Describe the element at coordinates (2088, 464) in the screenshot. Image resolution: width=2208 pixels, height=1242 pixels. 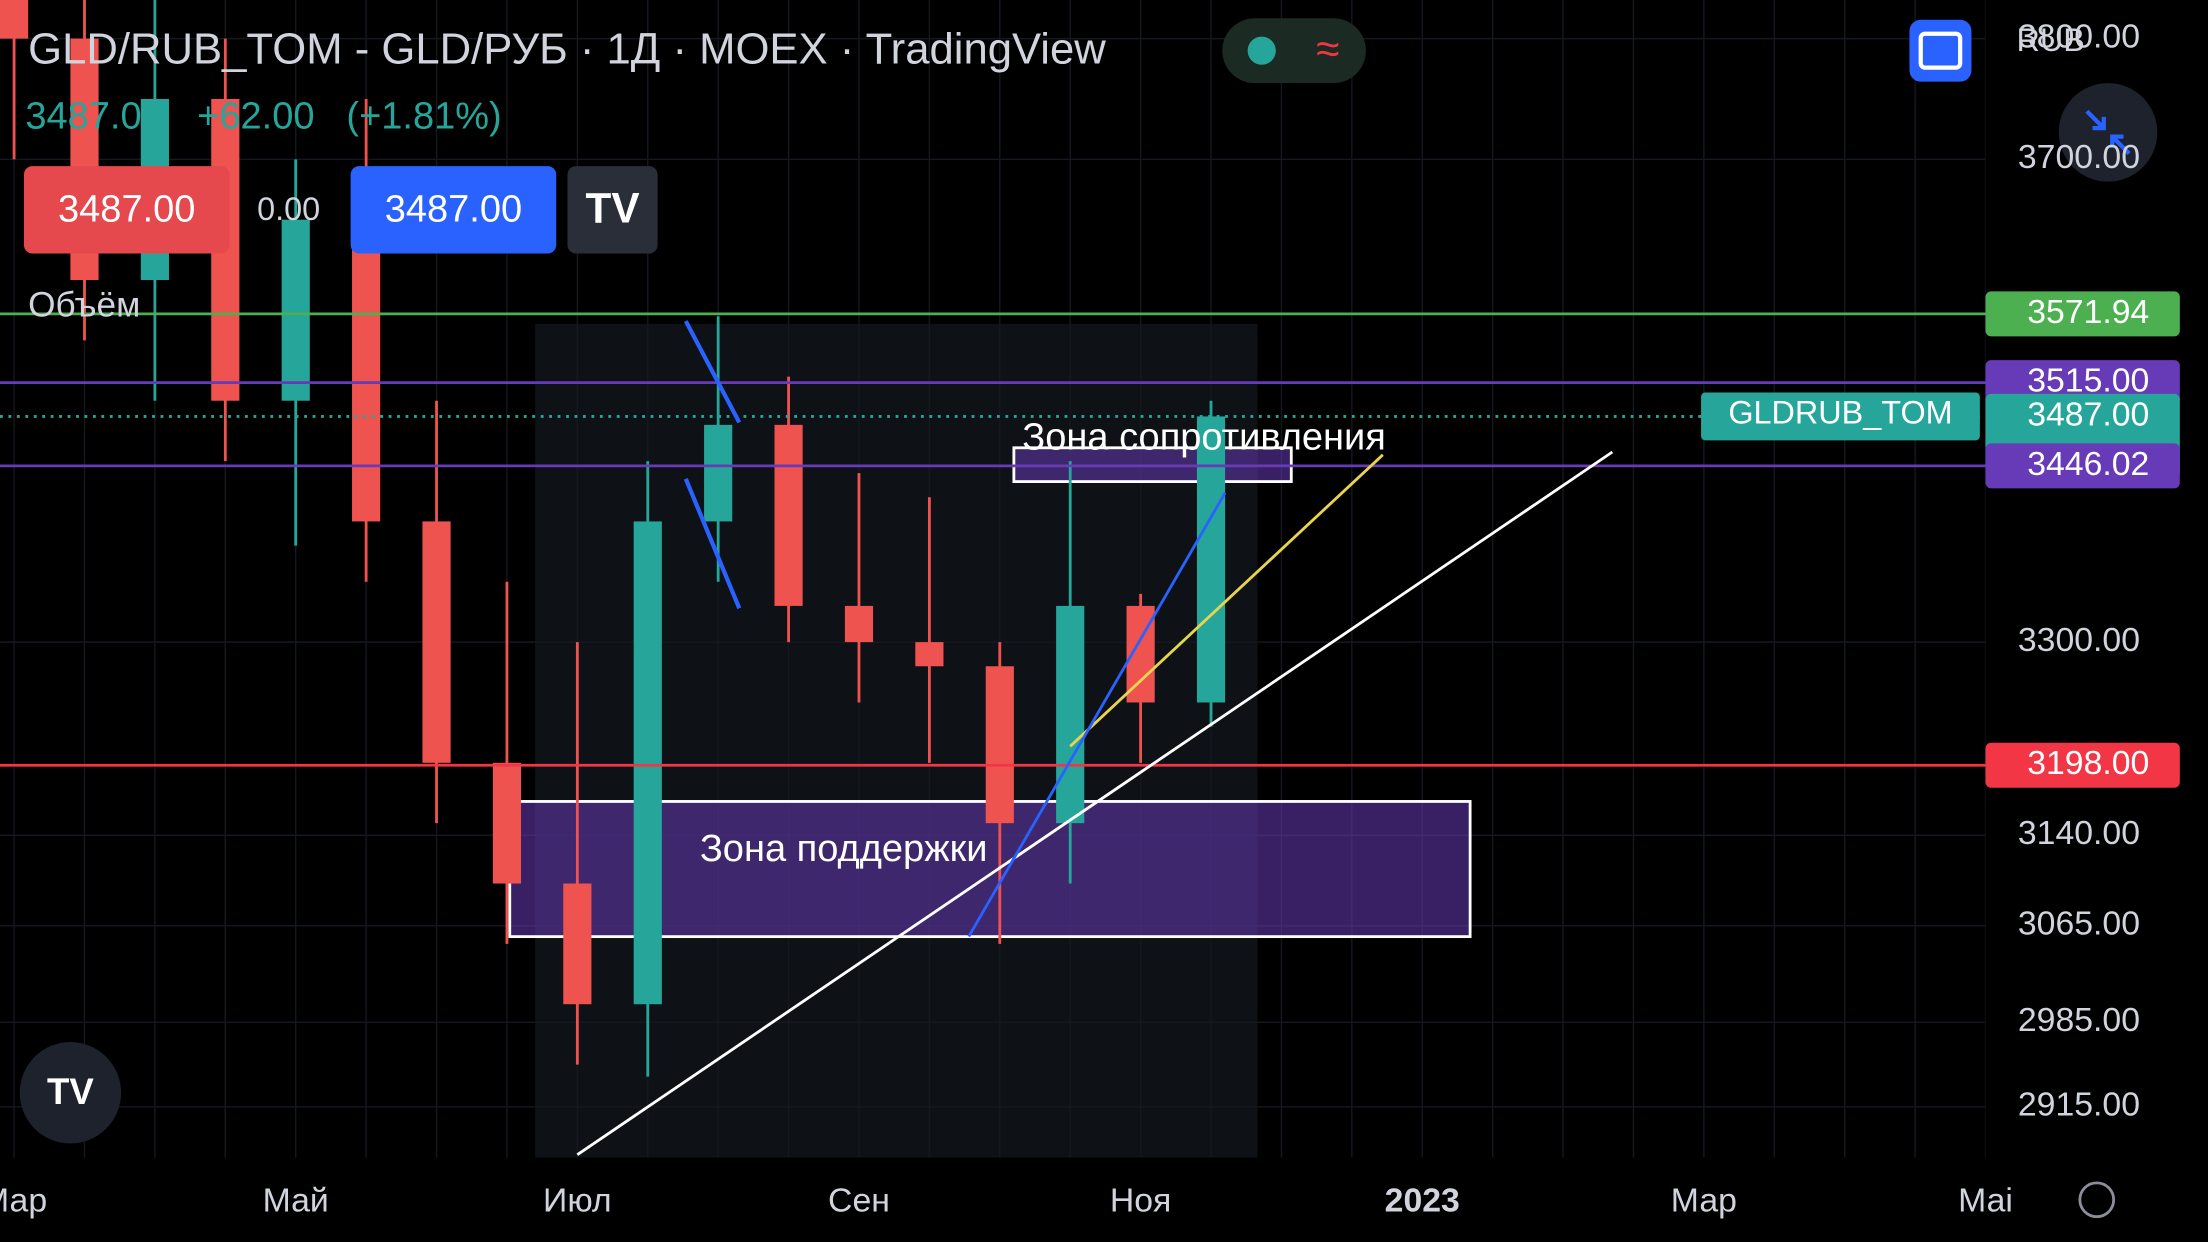
I see `price-badge-label: 3446.02` at that location.